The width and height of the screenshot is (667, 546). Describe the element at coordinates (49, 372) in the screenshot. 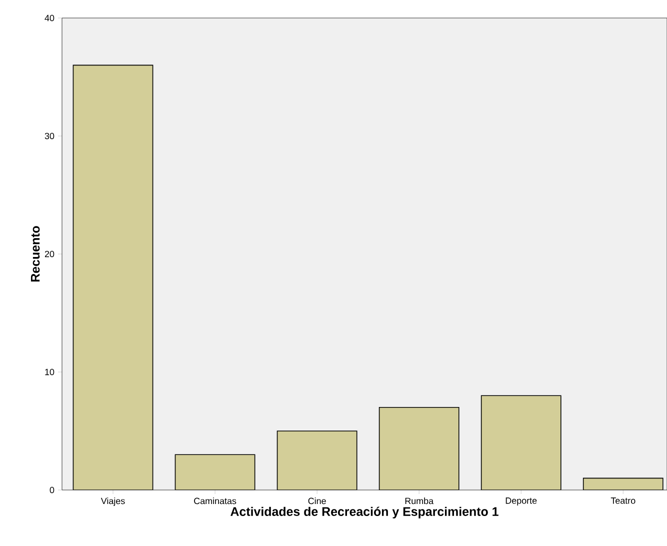

I see `y-tick-label: 10` at that location.